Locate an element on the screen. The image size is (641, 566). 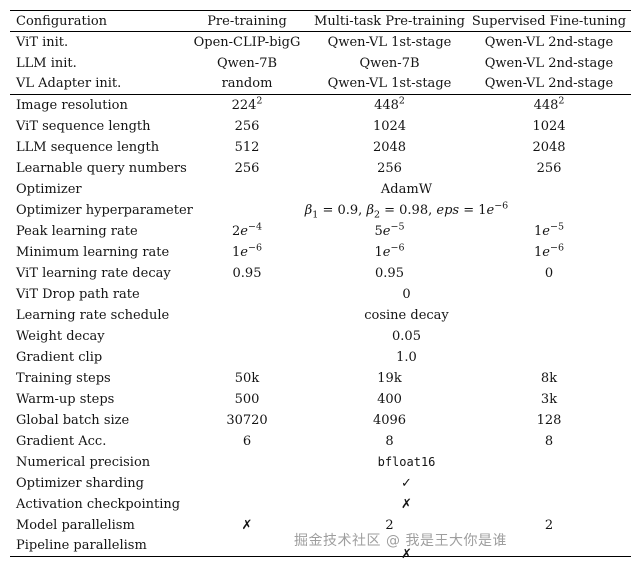
row-label: Minimum learning rate is located at coordinates (96, 252).